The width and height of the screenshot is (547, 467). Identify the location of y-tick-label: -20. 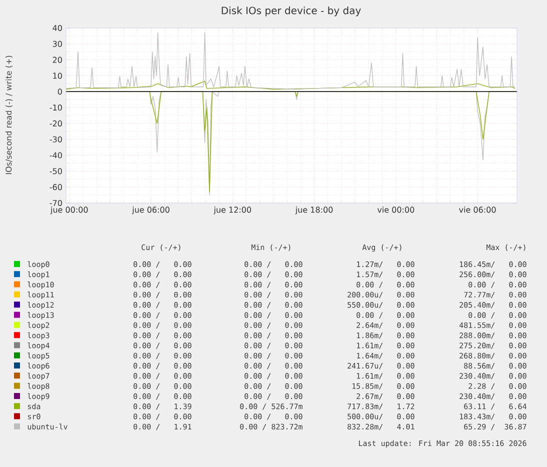
(56, 123).